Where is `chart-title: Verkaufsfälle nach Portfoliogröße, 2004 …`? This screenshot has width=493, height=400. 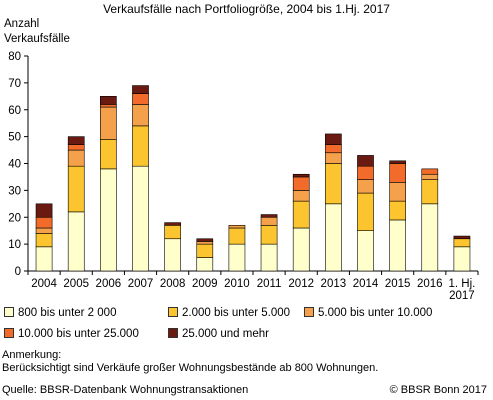 chart-title: Verkaufsfälle nach Portfoliogröße, 2004 … is located at coordinates (246, 9).